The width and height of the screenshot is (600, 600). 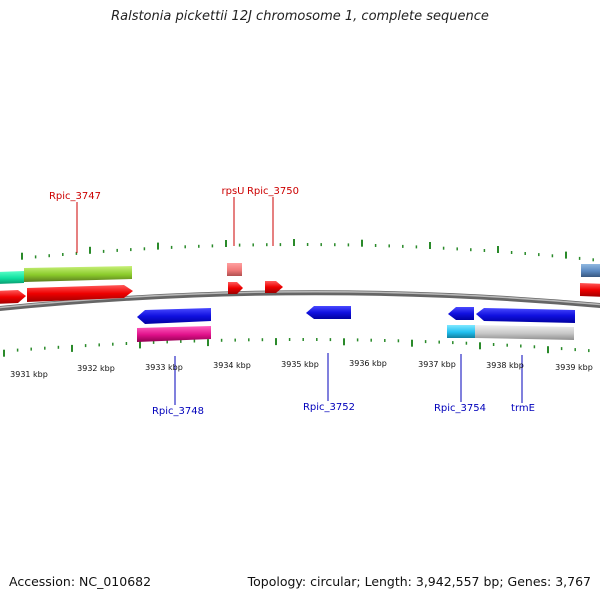 What do you see at coordinates (12, 277) in the screenshot?
I see `gene-teal-outer` at bounding box center [12, 277].